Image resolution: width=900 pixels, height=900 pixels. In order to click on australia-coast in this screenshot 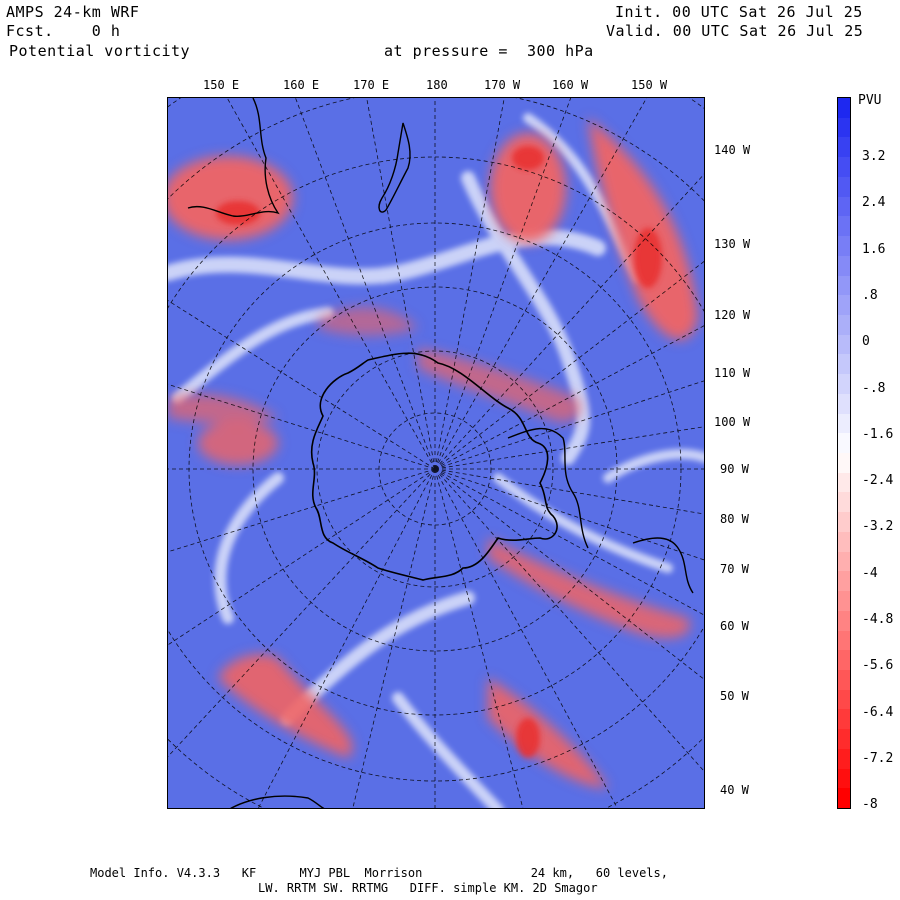, I will do `click(233, 157)`.